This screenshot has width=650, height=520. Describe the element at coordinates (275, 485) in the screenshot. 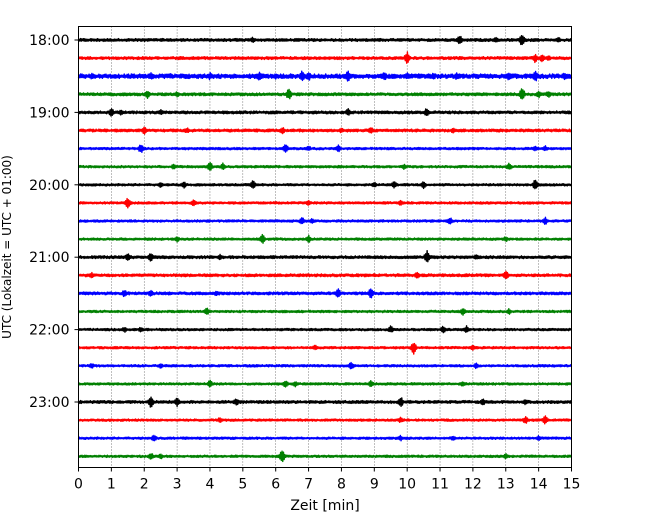

I see `x-tick-label: 6` at that location.